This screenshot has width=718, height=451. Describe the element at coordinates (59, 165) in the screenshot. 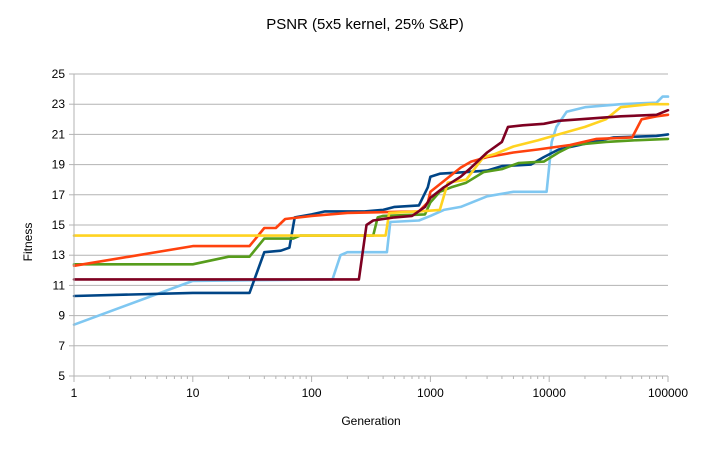

I see `y-tick-label: 19` at that location.